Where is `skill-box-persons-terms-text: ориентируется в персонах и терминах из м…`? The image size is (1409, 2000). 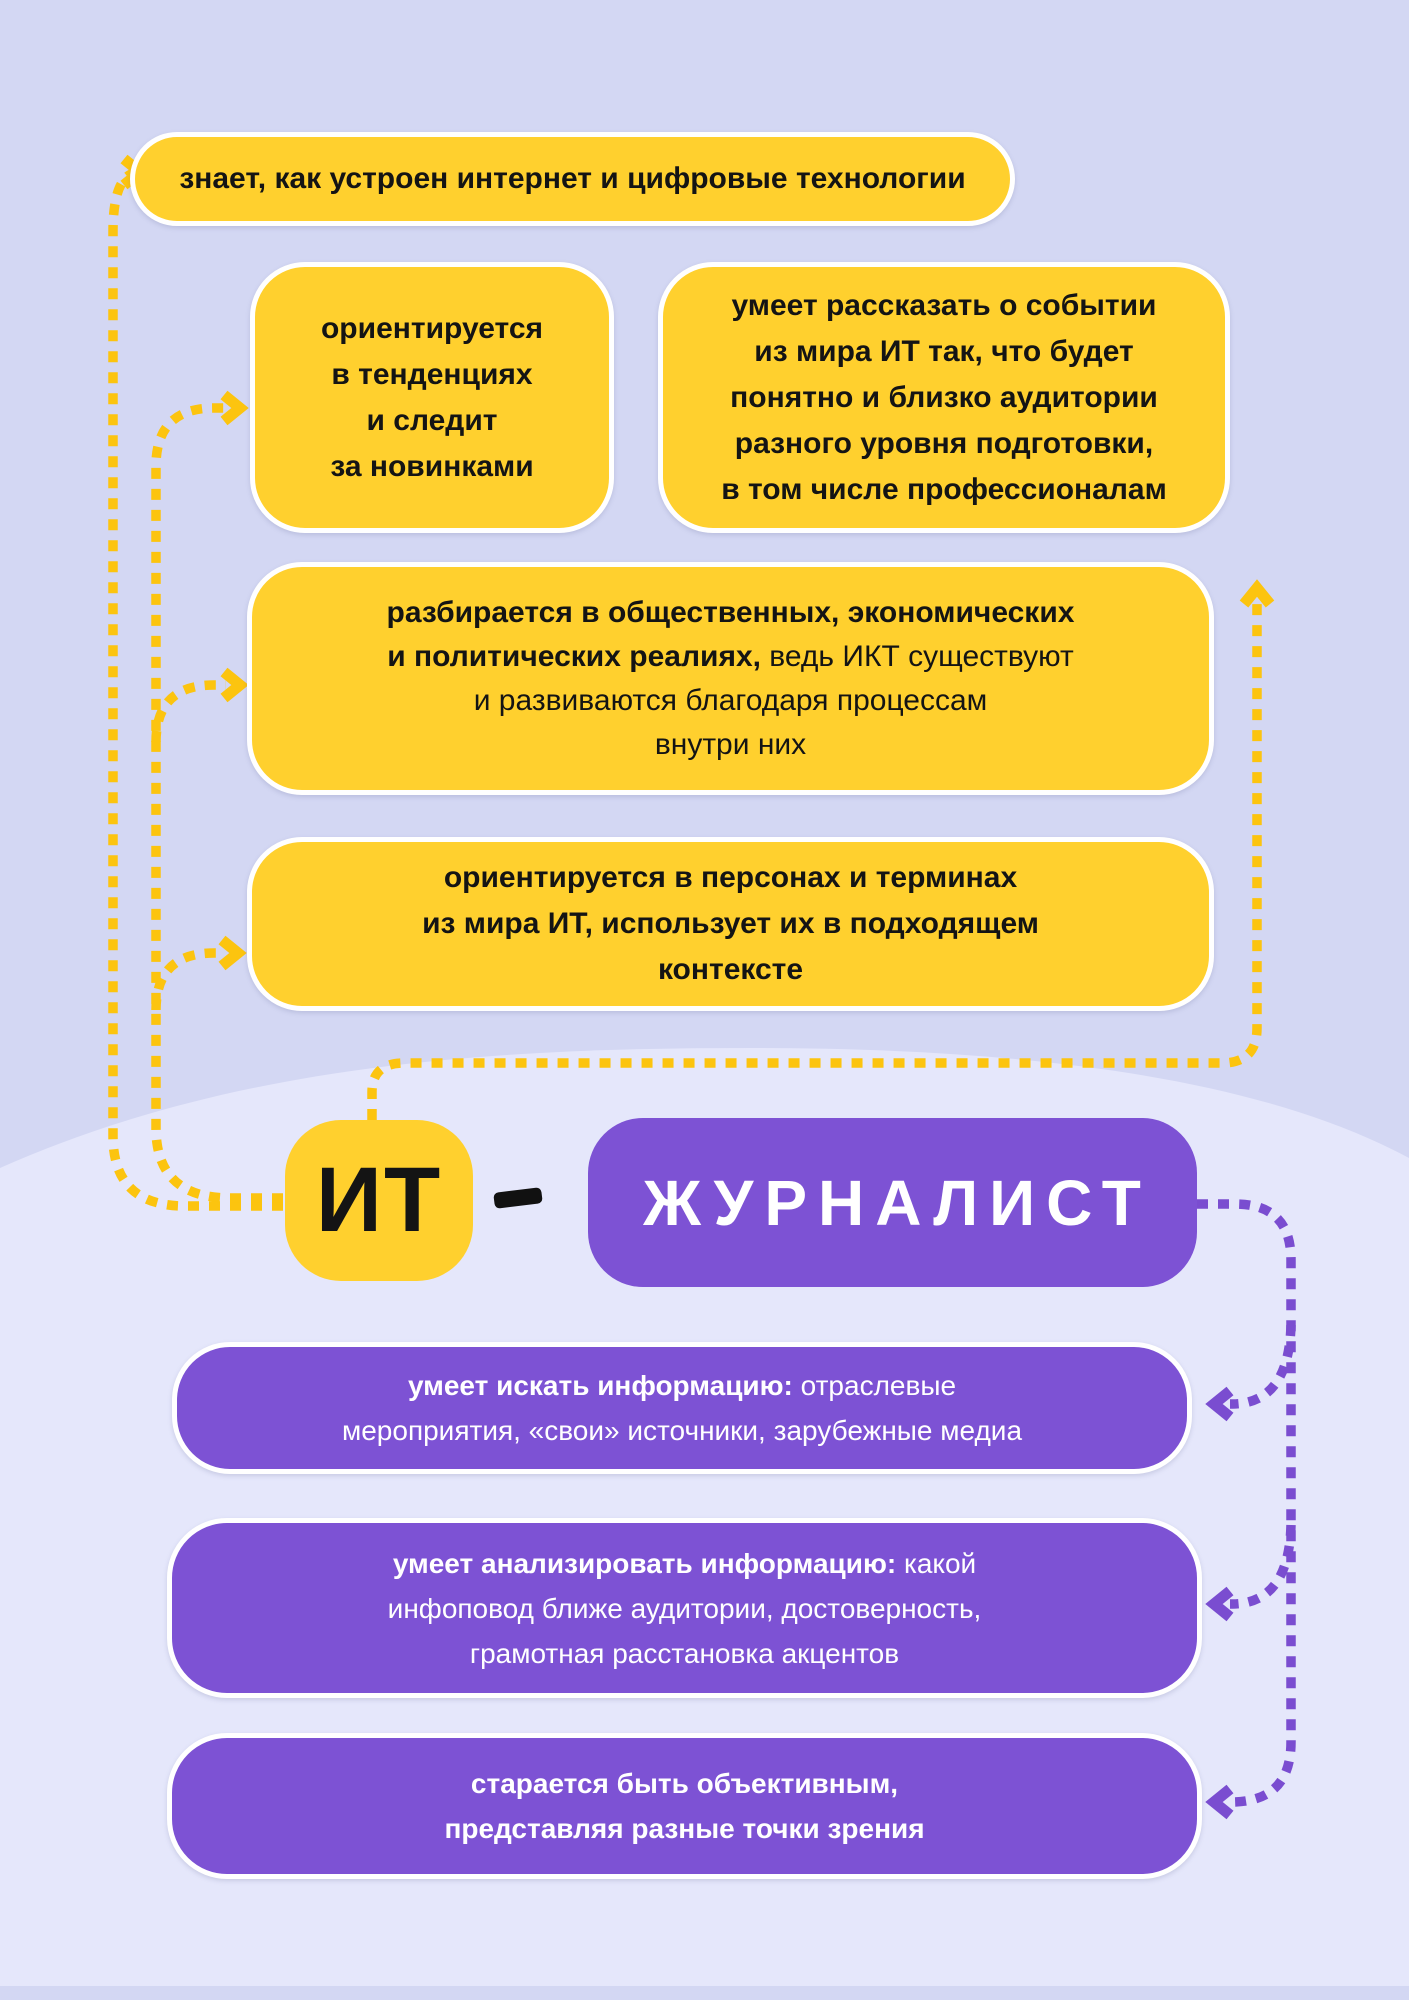
skill-box-persons-terms-text: ориентируется в персонах и терминах из м… is located at coordinates (730, 923).